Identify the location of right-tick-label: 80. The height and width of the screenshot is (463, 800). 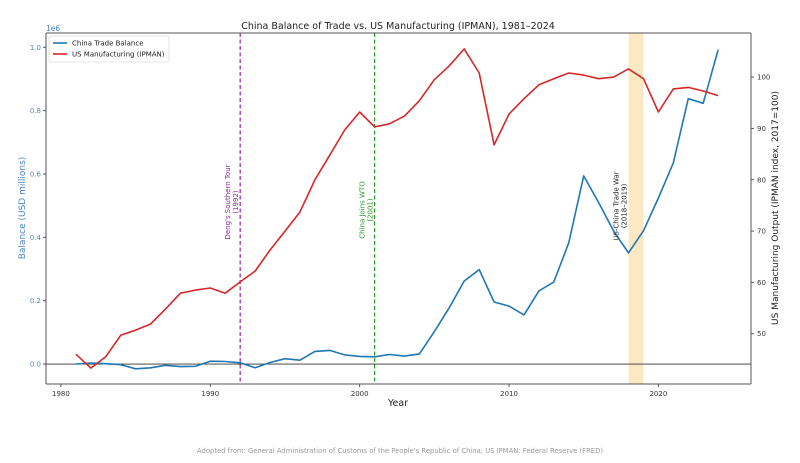
(761, 180).